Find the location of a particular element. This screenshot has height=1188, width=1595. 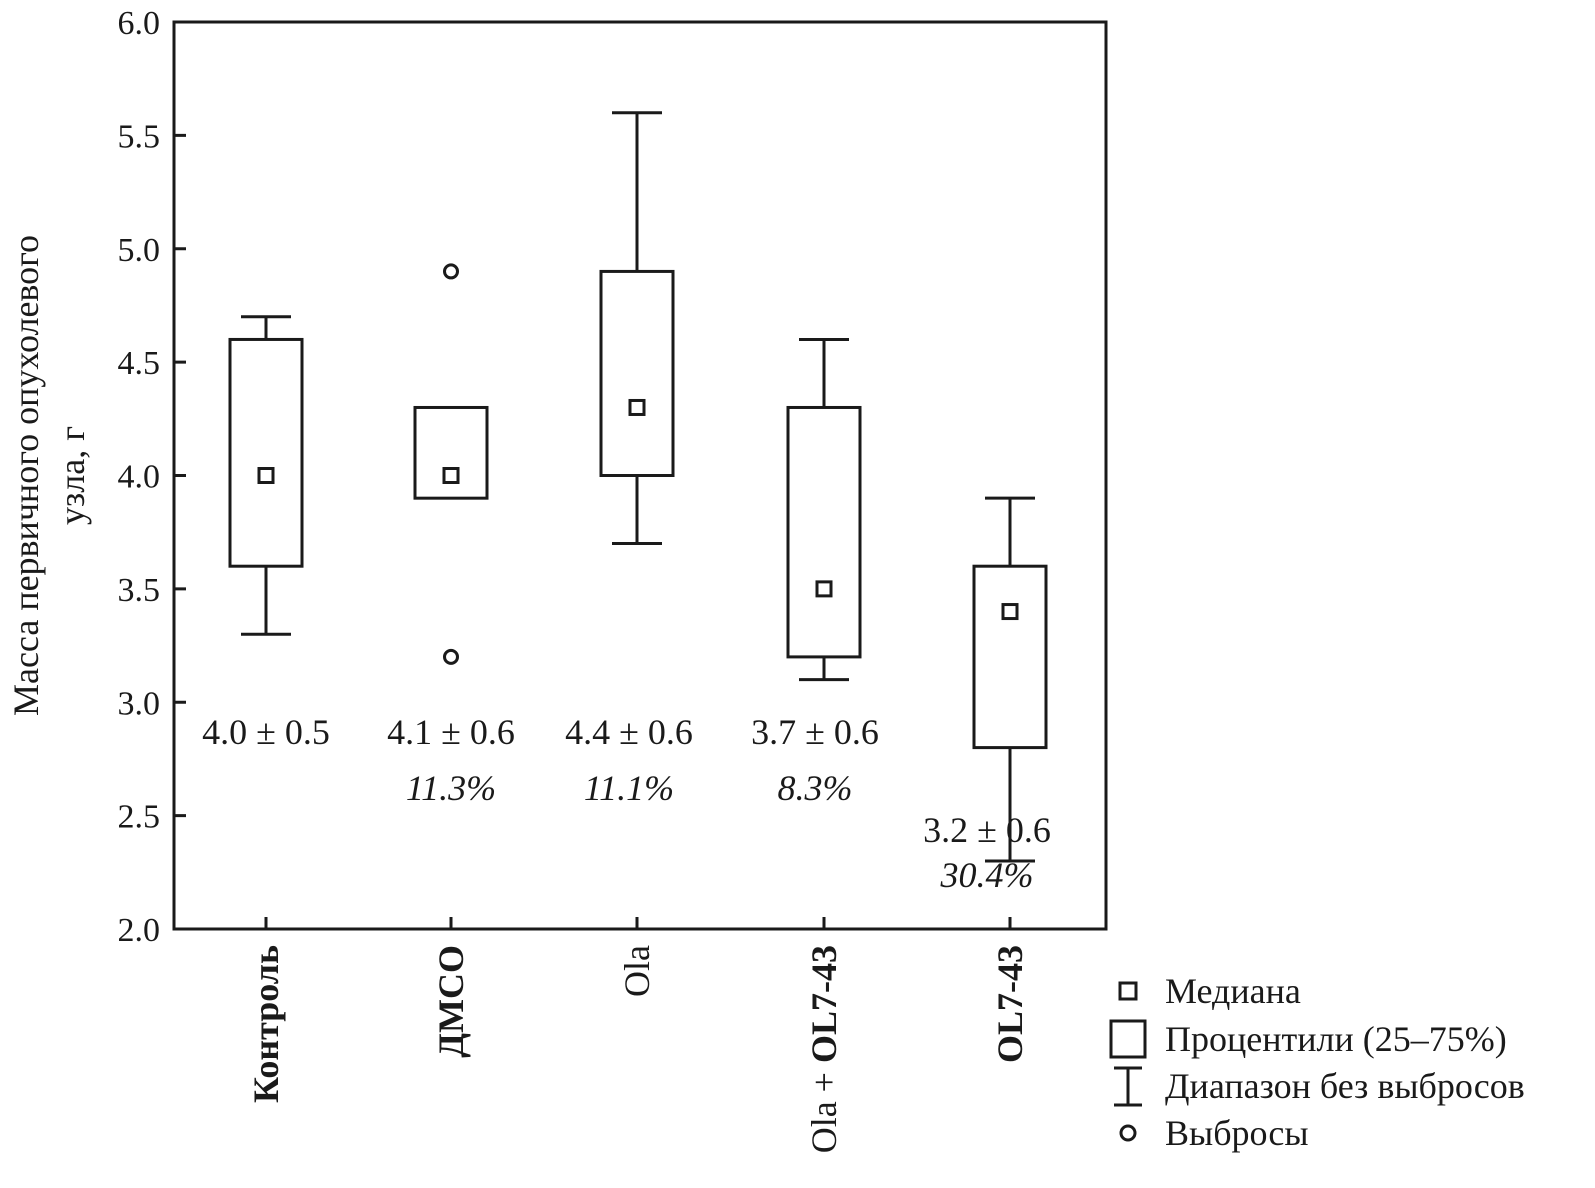

percent-label: 8.3% is located at coordinates (815, 788).